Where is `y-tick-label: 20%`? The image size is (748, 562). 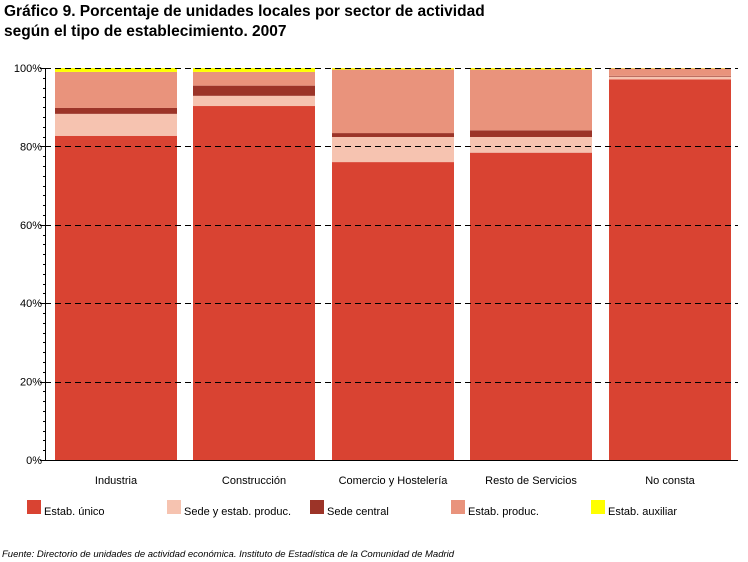
y-tick-label: 20% is located at coordinates (31, 383).